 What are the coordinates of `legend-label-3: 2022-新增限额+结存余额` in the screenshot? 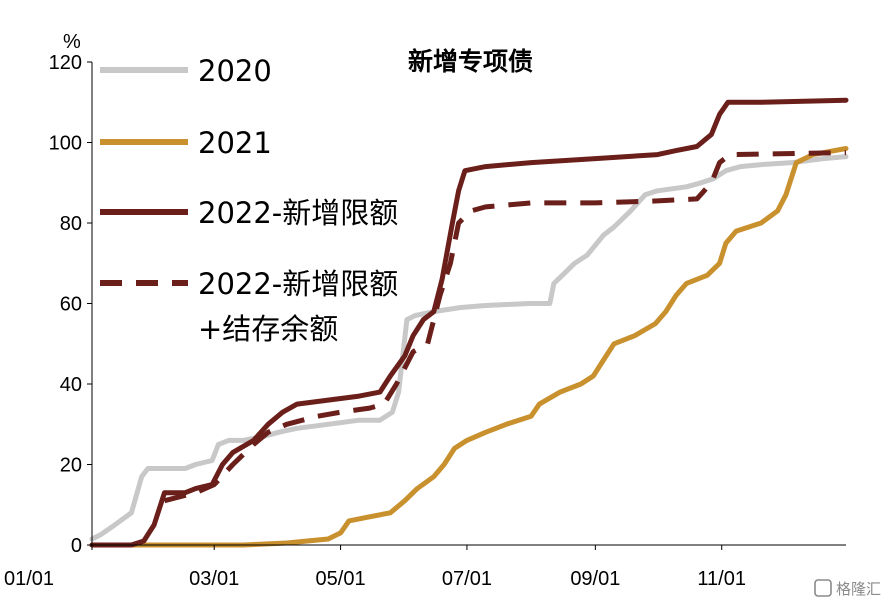 It's located at (298, 306).